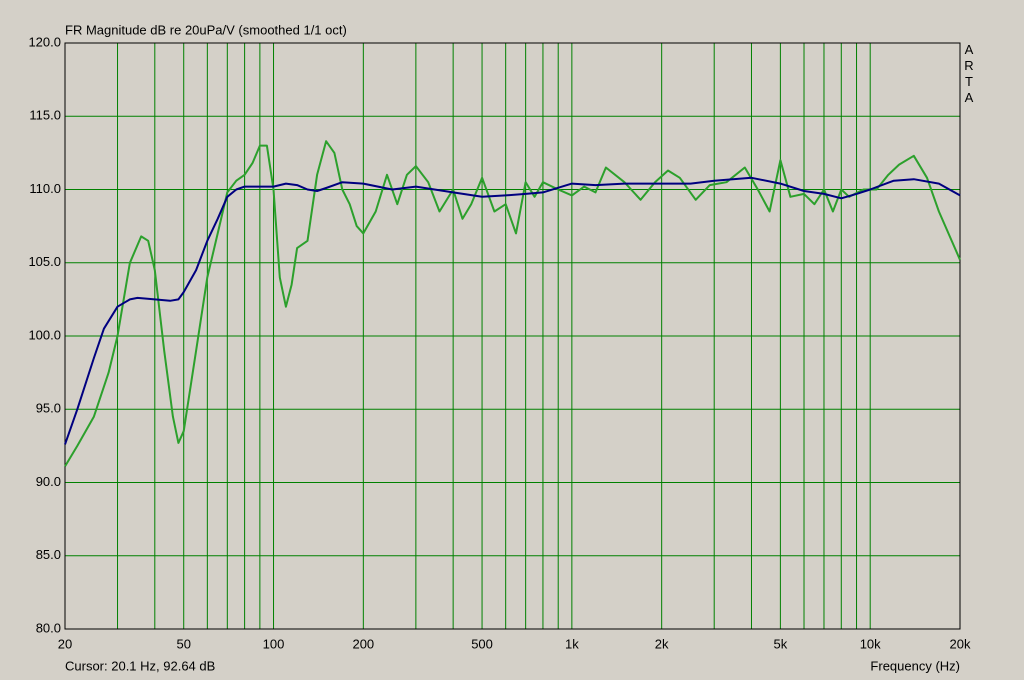 This screenshot has height=680, width=1024. Describe the element at coordinates (44, 41) in the screenshot. I see `y-tick-label: 120.0` at that location.